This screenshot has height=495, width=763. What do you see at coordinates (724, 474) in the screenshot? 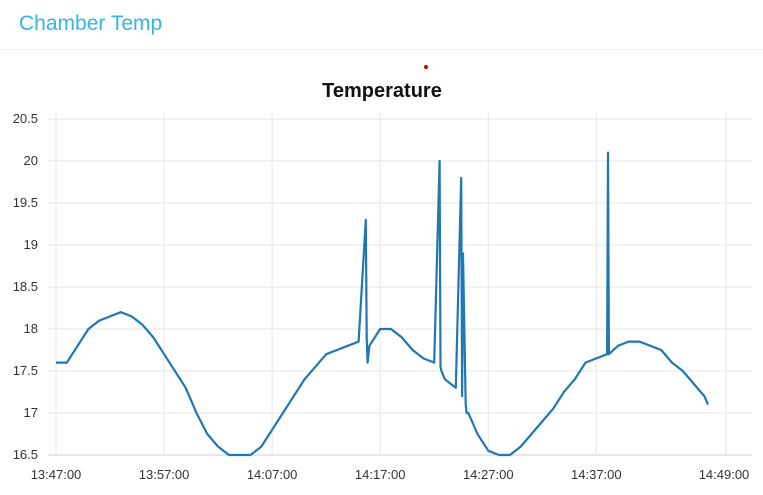
I see `x-tick-label: 14:49:00` at bounding box center [724, 474].